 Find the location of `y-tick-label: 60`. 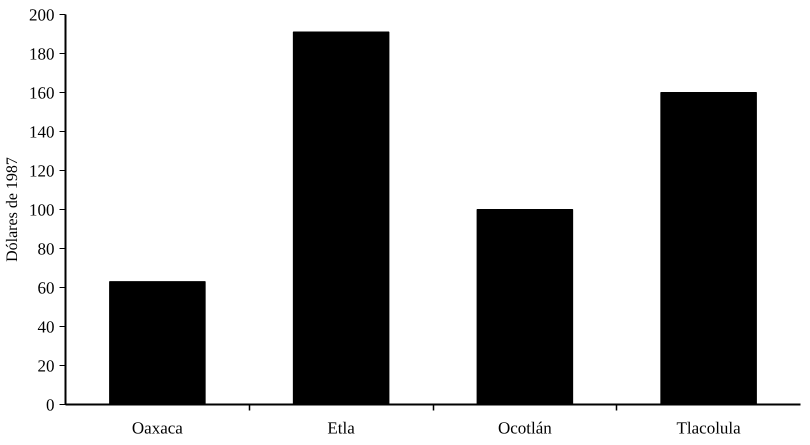

y-tick-label: 60 is located at coordinates (46, 288).